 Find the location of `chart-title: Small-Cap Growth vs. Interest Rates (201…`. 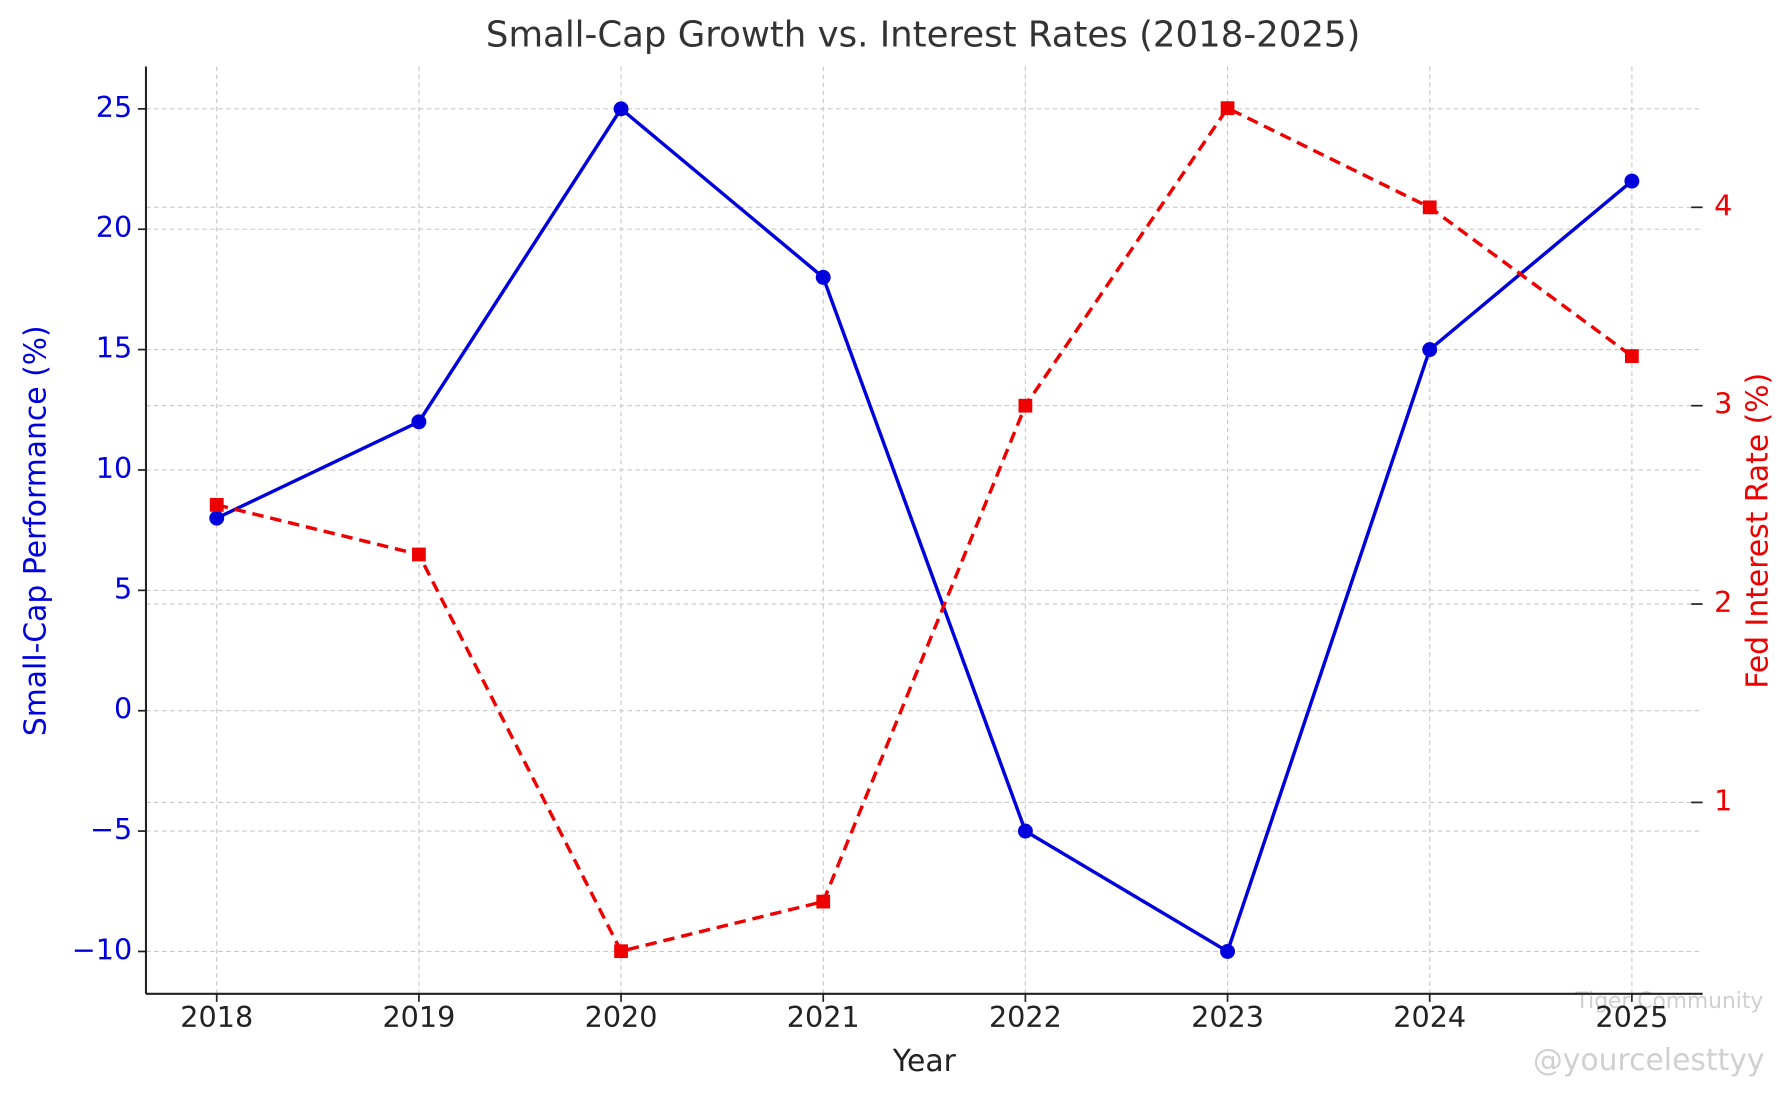

chart-title: Small-Cap Growth vs. Interest Rates (201… is located at coordinates (923, 35).